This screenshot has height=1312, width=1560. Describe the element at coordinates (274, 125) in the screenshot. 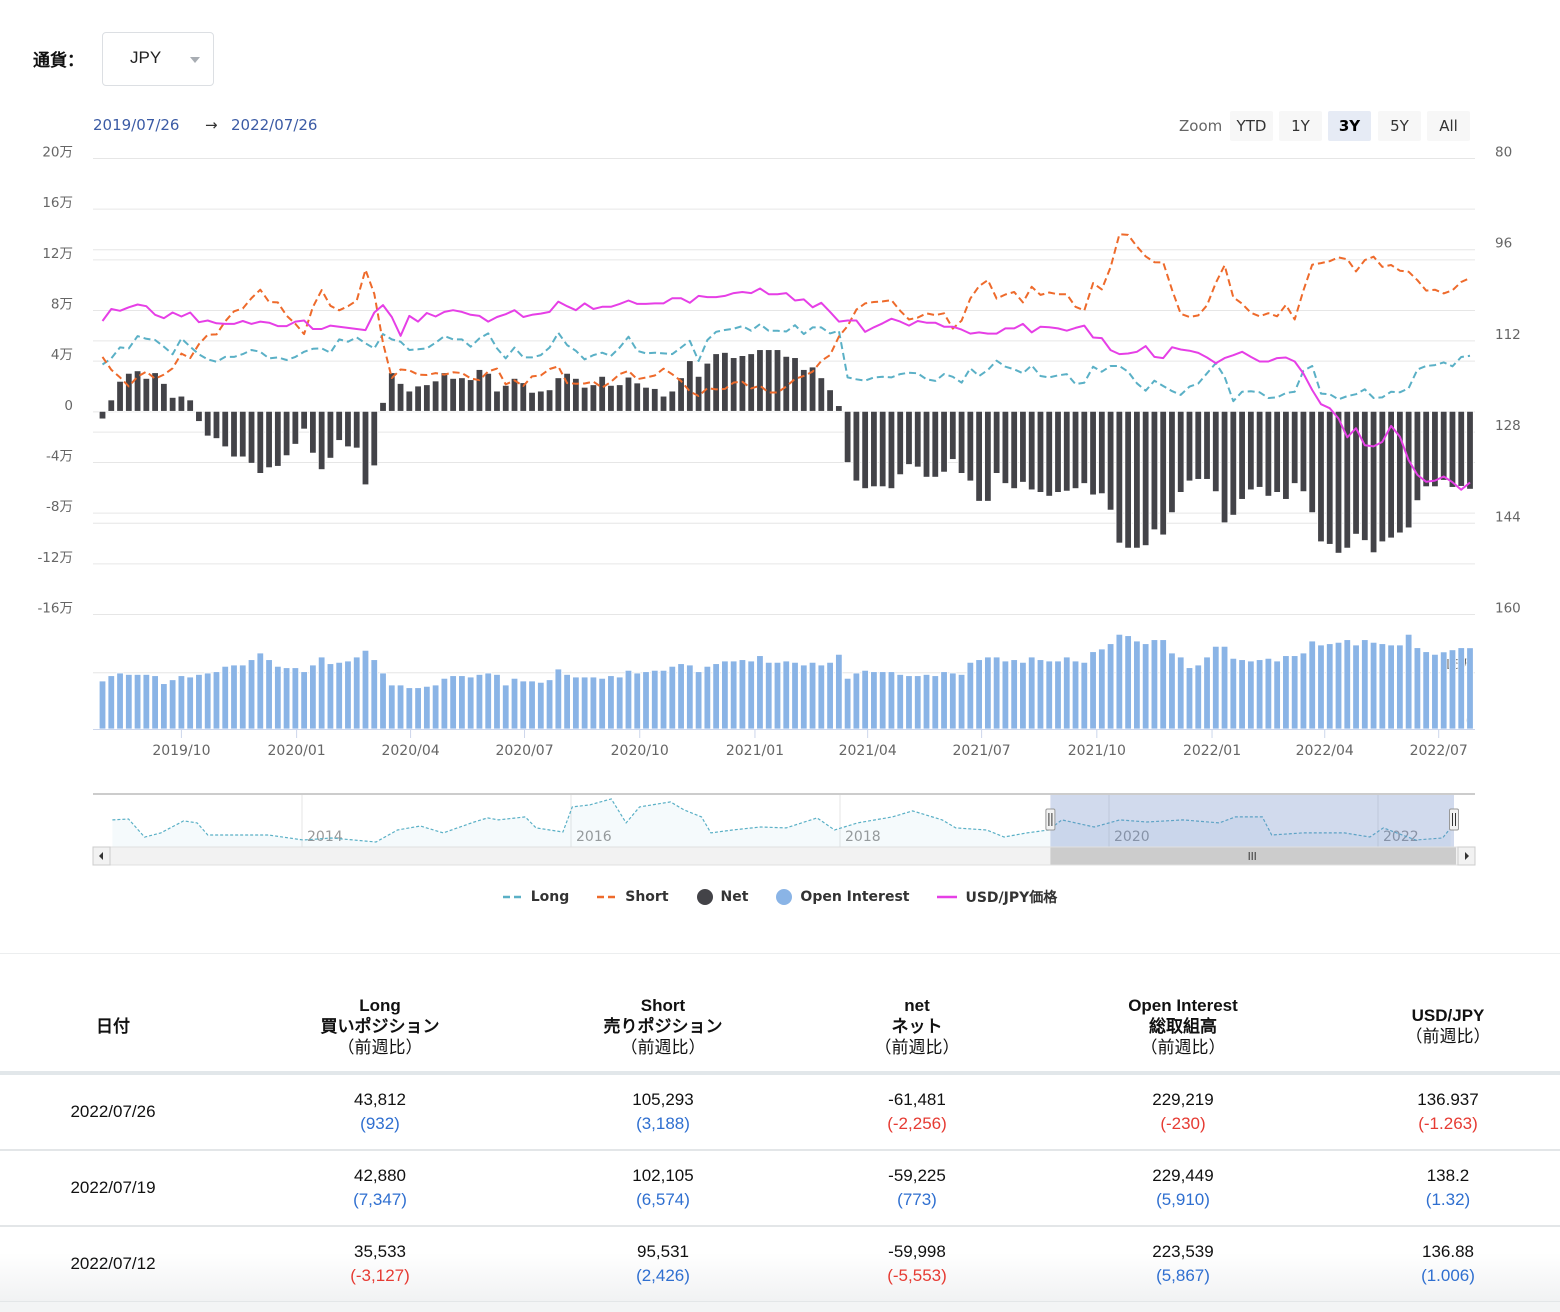

I see `range-to-input: 2022/07/26` at that location.